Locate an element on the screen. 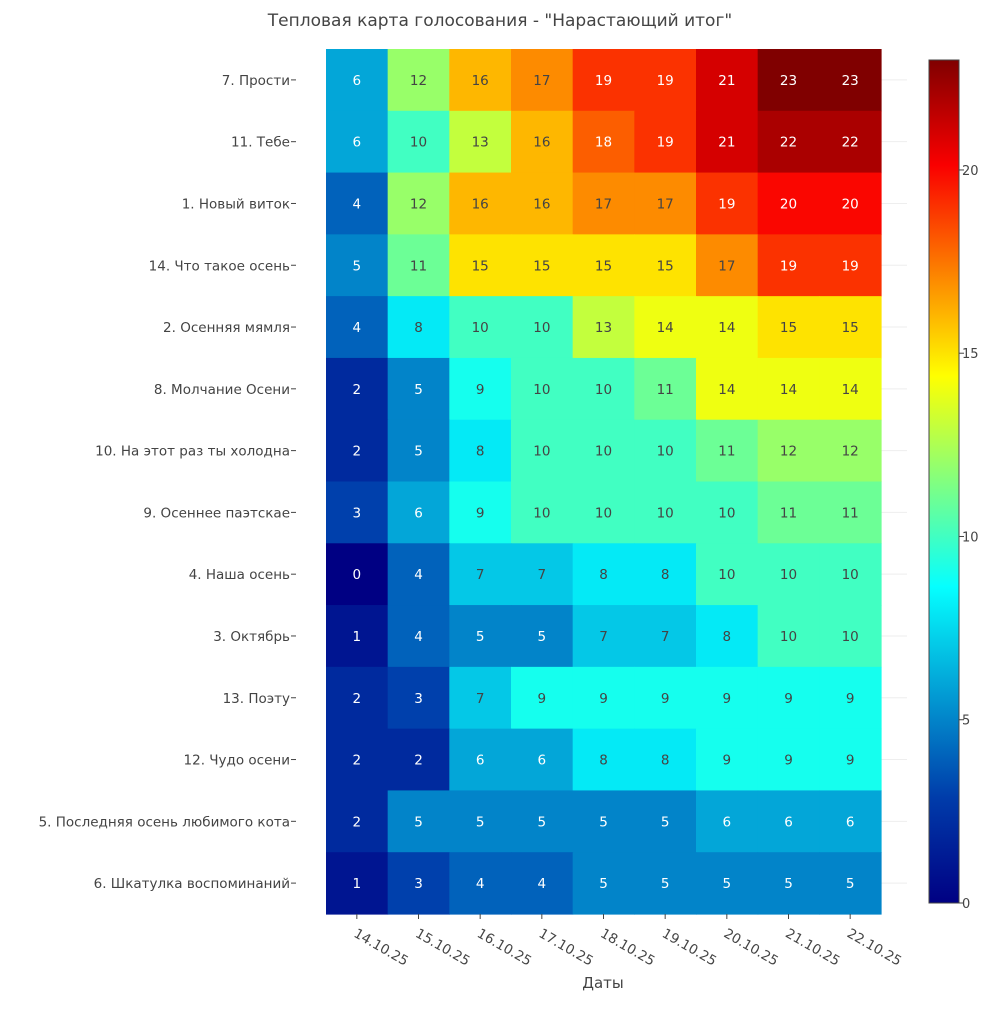 This screenshot has height=1013, width=1000. colorbar-tick-label: 5 is located at coordinates (966, 721).